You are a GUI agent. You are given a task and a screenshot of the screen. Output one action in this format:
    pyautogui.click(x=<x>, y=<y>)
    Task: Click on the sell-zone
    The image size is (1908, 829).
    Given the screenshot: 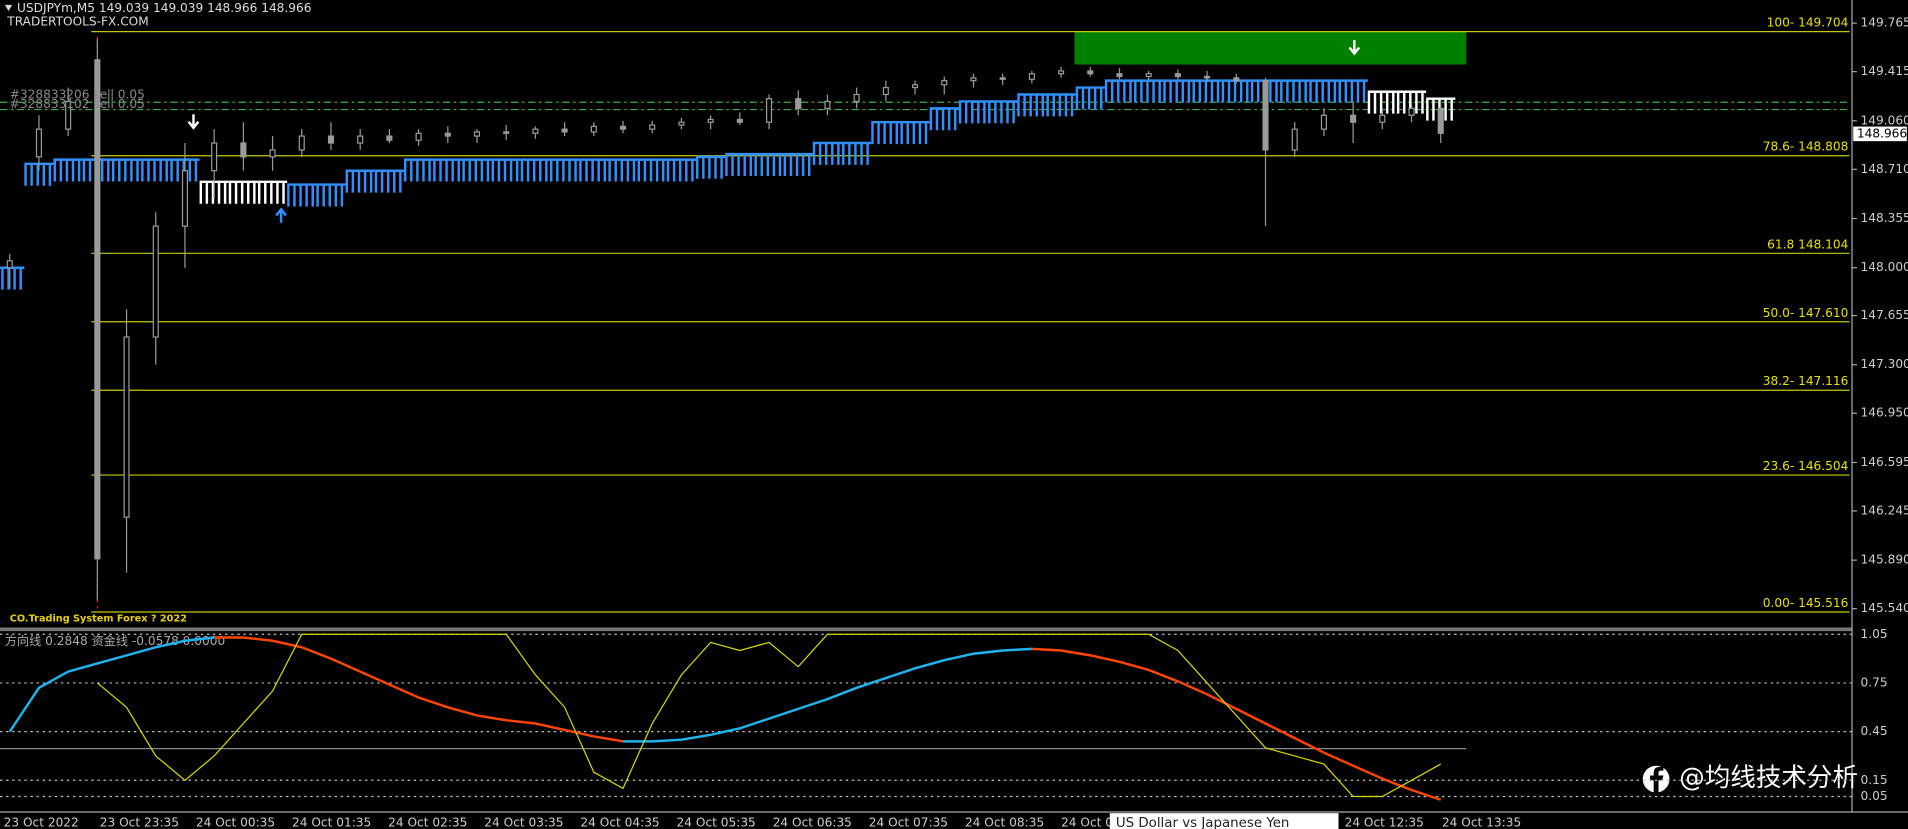 What is the action you would take?
    pyautogui.click(x=1270, y=48)
    